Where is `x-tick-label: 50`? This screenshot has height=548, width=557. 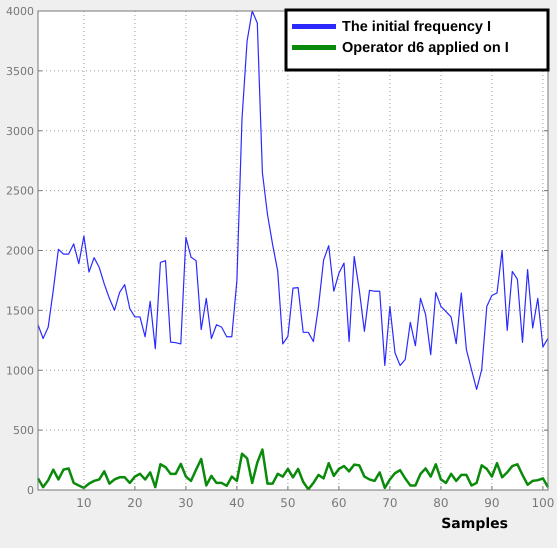
x-tick-label: 50 is located at coordinates (288, 503).